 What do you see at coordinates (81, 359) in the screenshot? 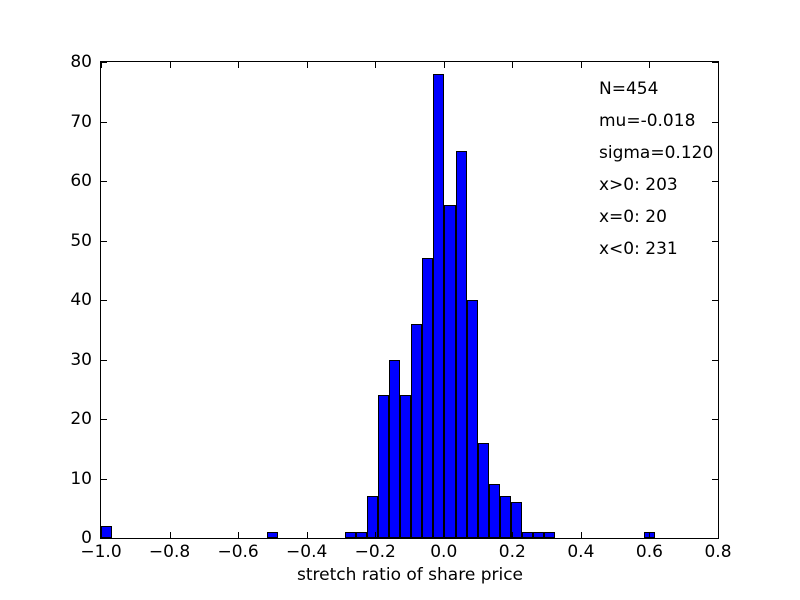
I see `y-tick-label: 30` at bounding box center [81, 359].